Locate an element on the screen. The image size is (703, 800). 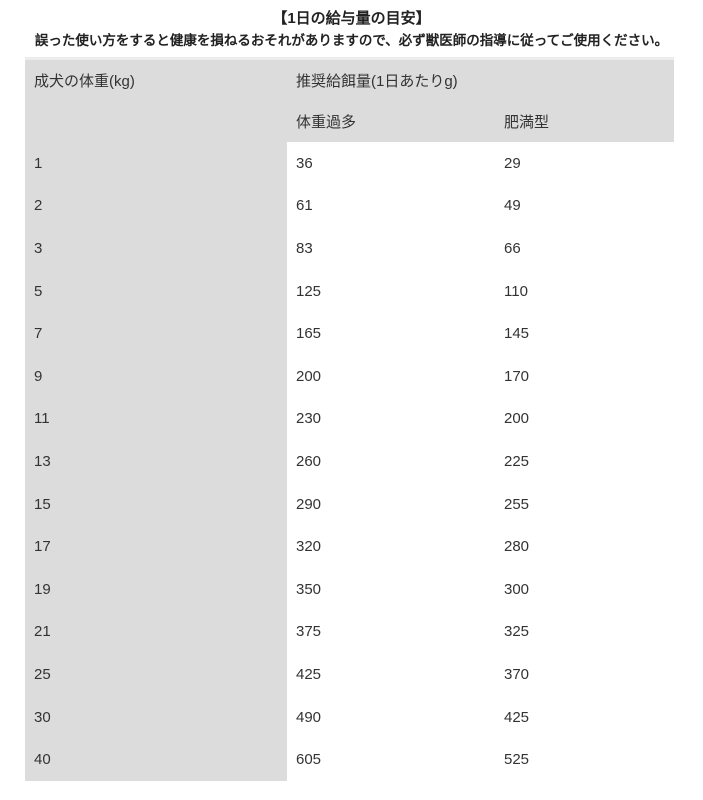
table-row: 7 165 145 is located at coordinates (349, 333).